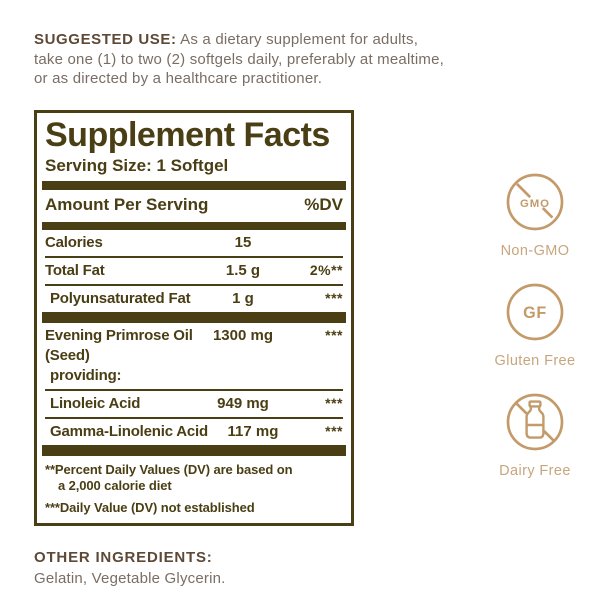 This screenshot has width=600, height=600. I want to click on footnote-line: **Percent Daily Values (DV) are based on, so click(169, 469).